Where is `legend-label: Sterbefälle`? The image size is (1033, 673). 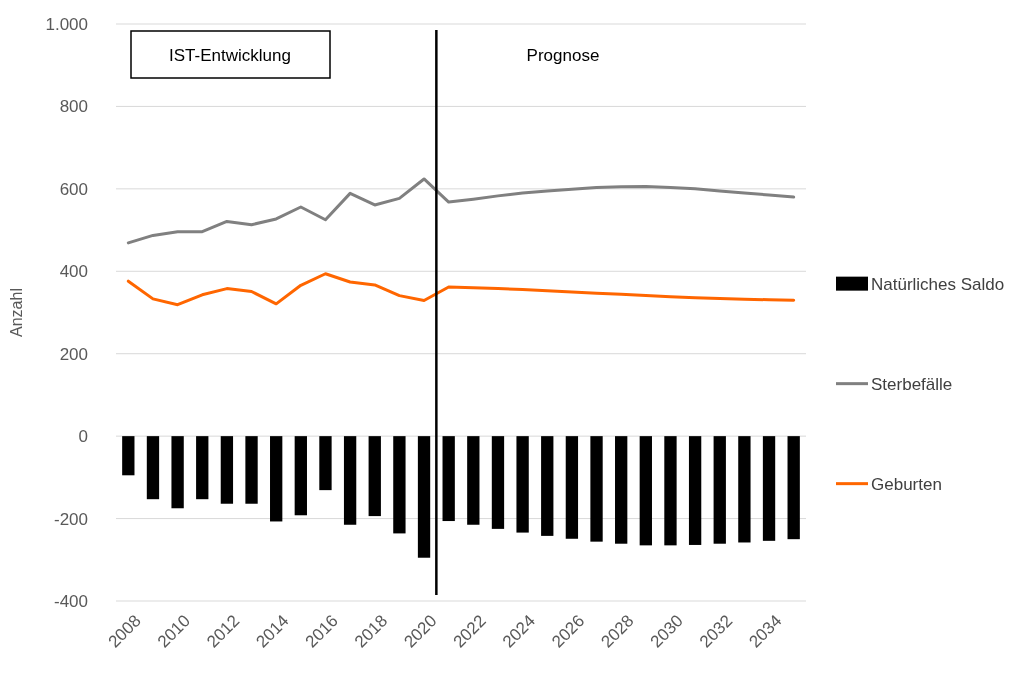
legend-label: Sterbefälle is located at coordinates (912, 384).